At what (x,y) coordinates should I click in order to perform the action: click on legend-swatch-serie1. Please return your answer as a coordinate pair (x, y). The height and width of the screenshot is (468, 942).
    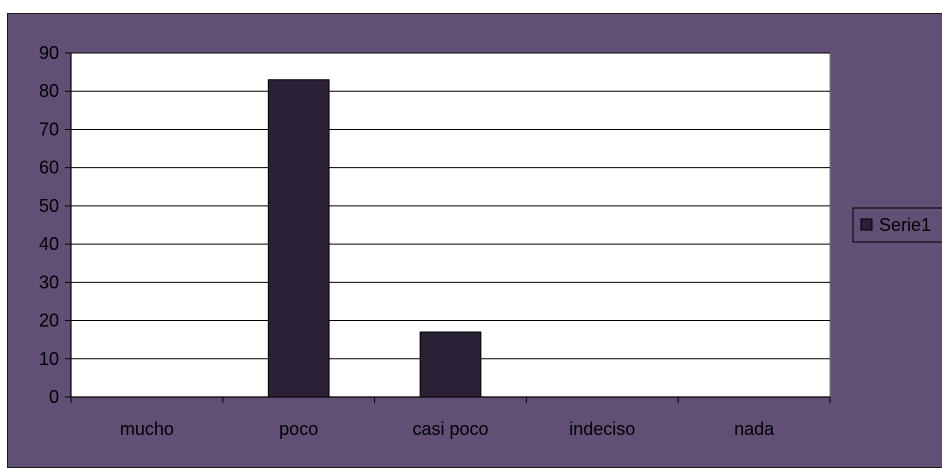
    Looking at the image, I should click on (866, 224).